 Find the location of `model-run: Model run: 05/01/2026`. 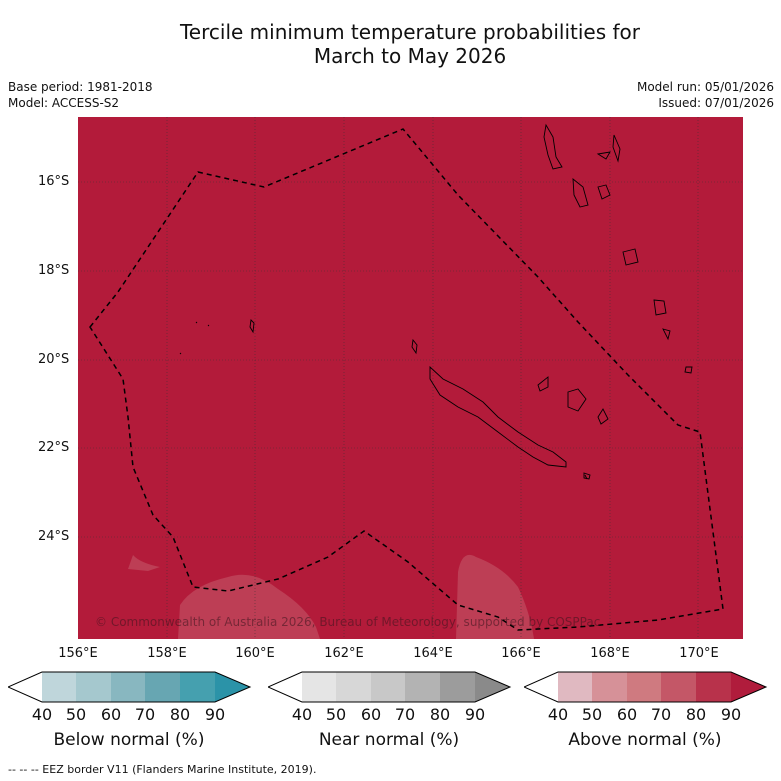

model-run: Model run: 05/01/2026 is located at coordinates (705, 87).